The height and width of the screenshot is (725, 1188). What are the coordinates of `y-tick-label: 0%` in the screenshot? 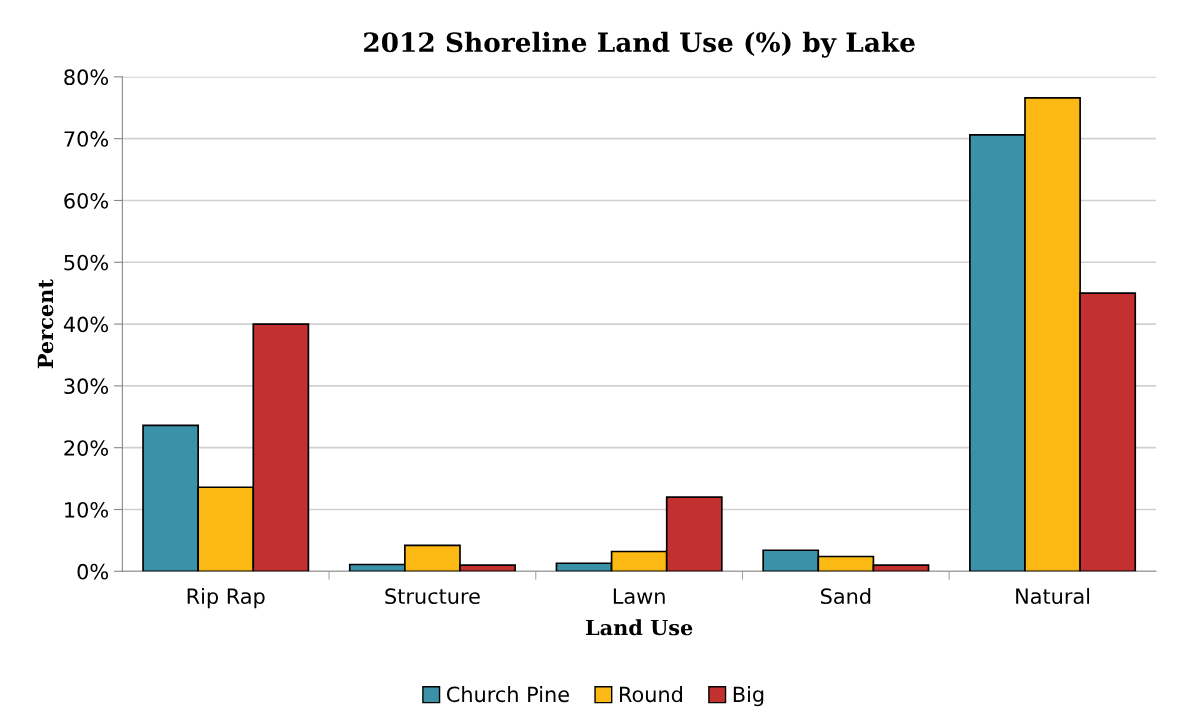 It's located at (93, 571).